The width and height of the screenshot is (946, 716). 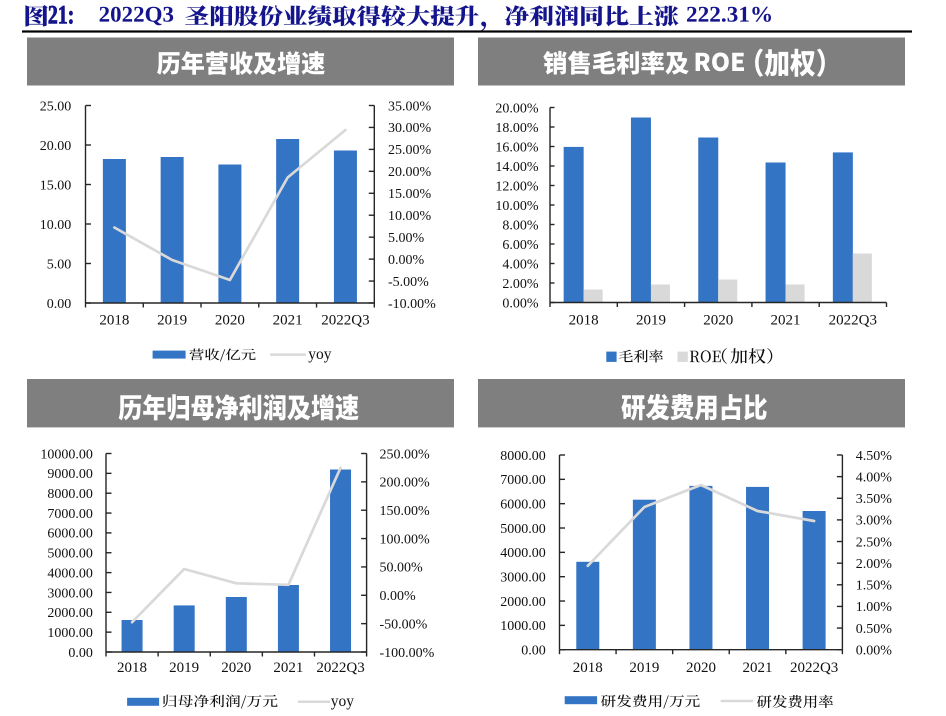 What do you see at coordinates (406, 238) in the screenshot?
I see `svg-text: 5.00%` at bounding box center [406, 238].